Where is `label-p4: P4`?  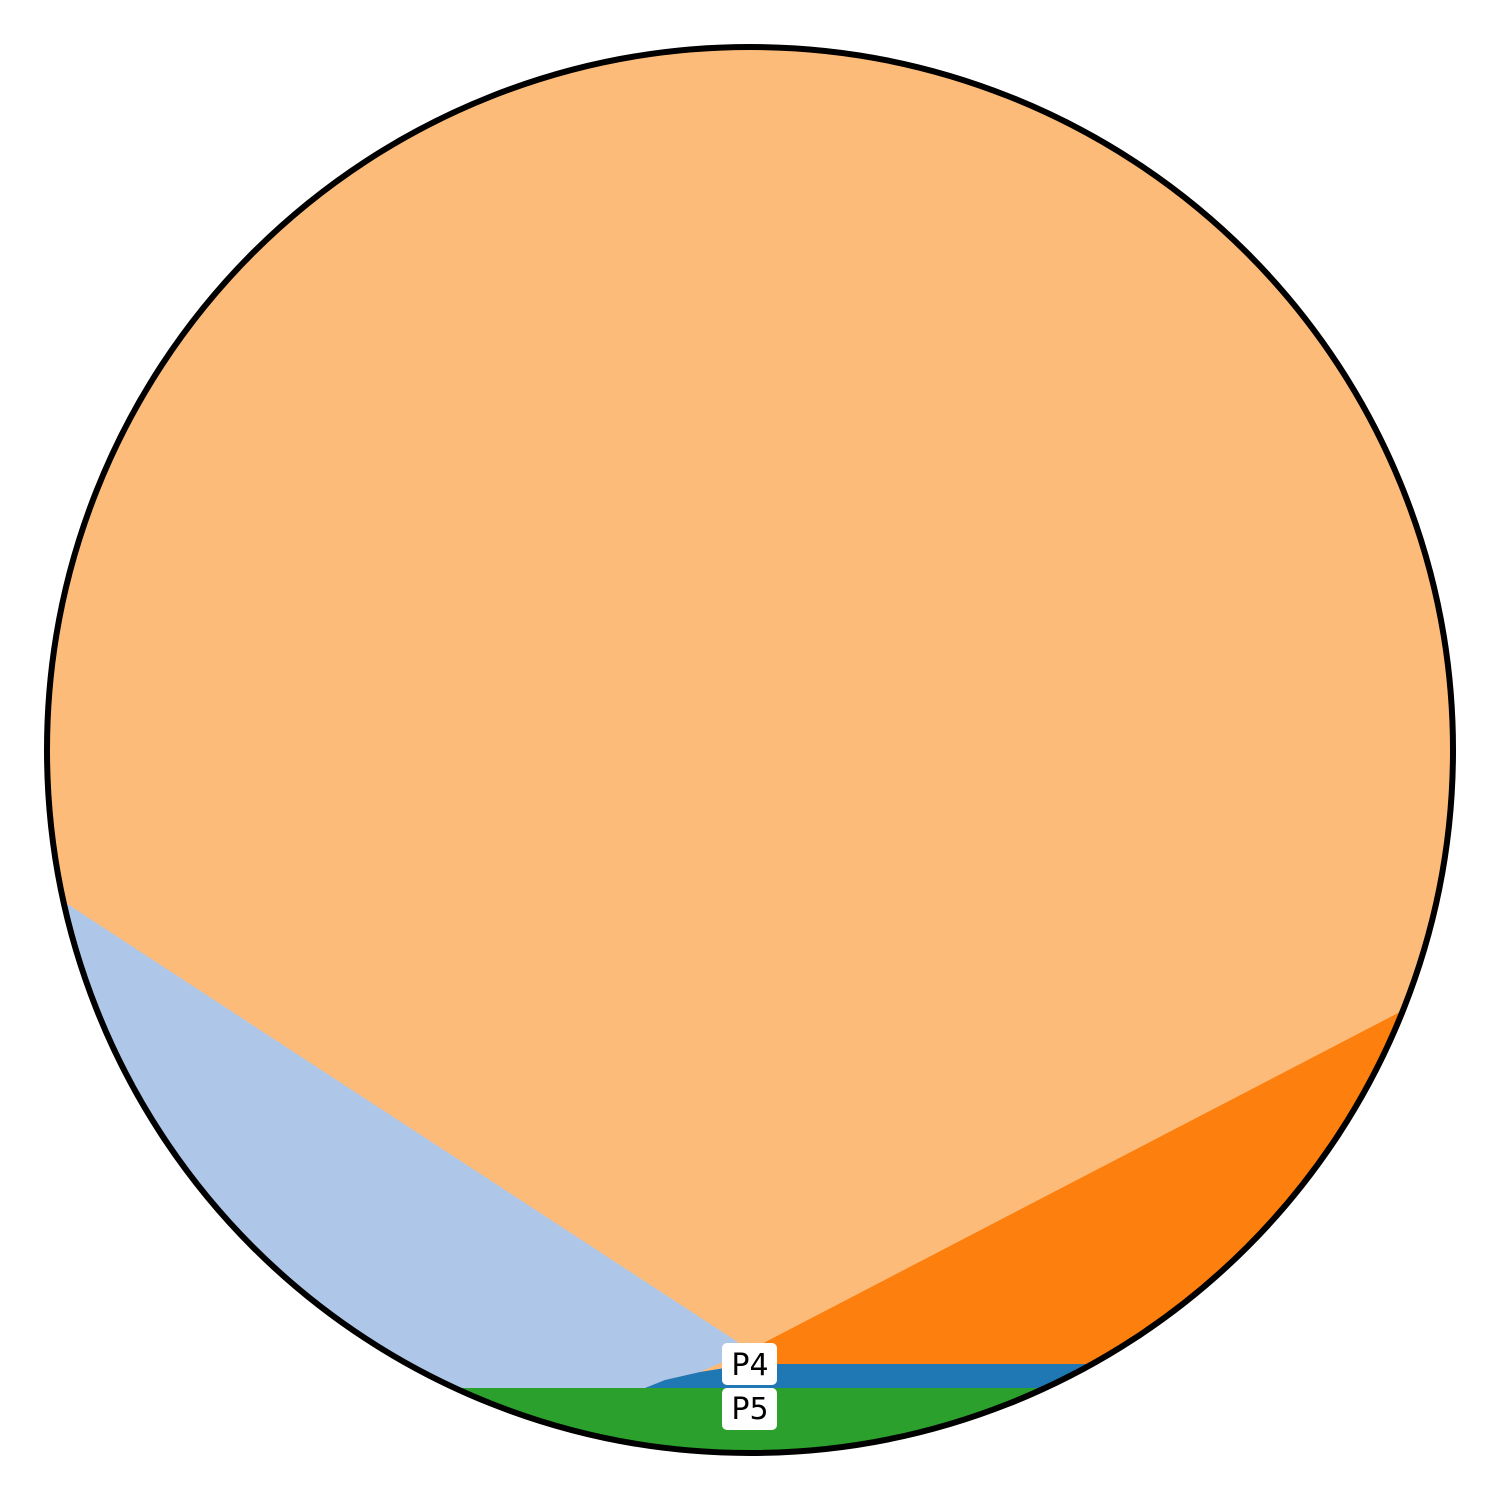
label-p4: P4 is located at coordinates (749, 1365).